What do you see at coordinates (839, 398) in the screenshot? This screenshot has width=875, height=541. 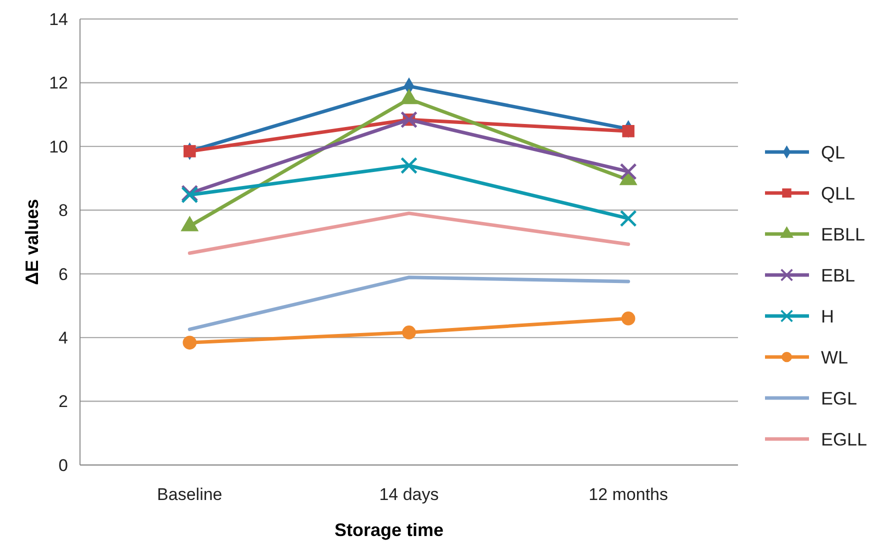 I see `legend-label: EGL` at bounding box center [839, 398].